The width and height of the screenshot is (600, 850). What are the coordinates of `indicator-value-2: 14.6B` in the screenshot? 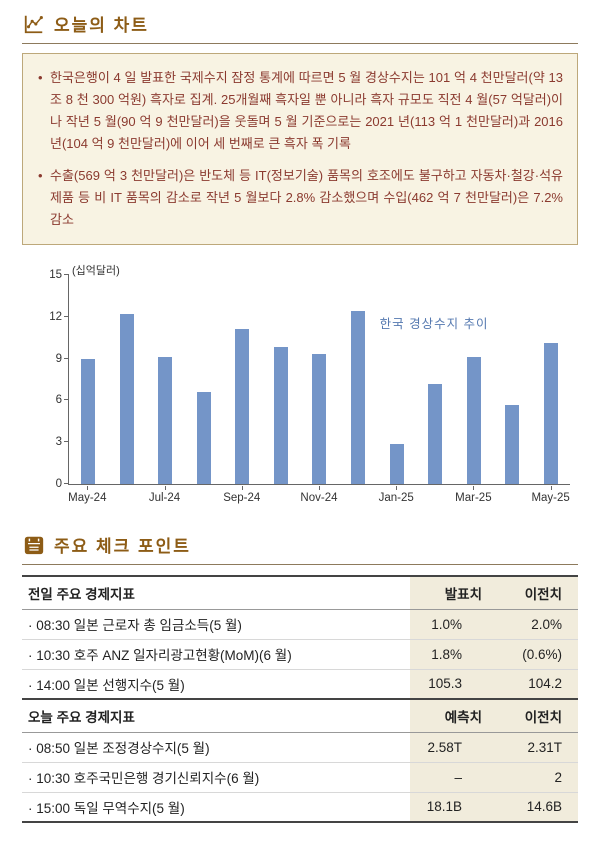 It's located at (535, 807).